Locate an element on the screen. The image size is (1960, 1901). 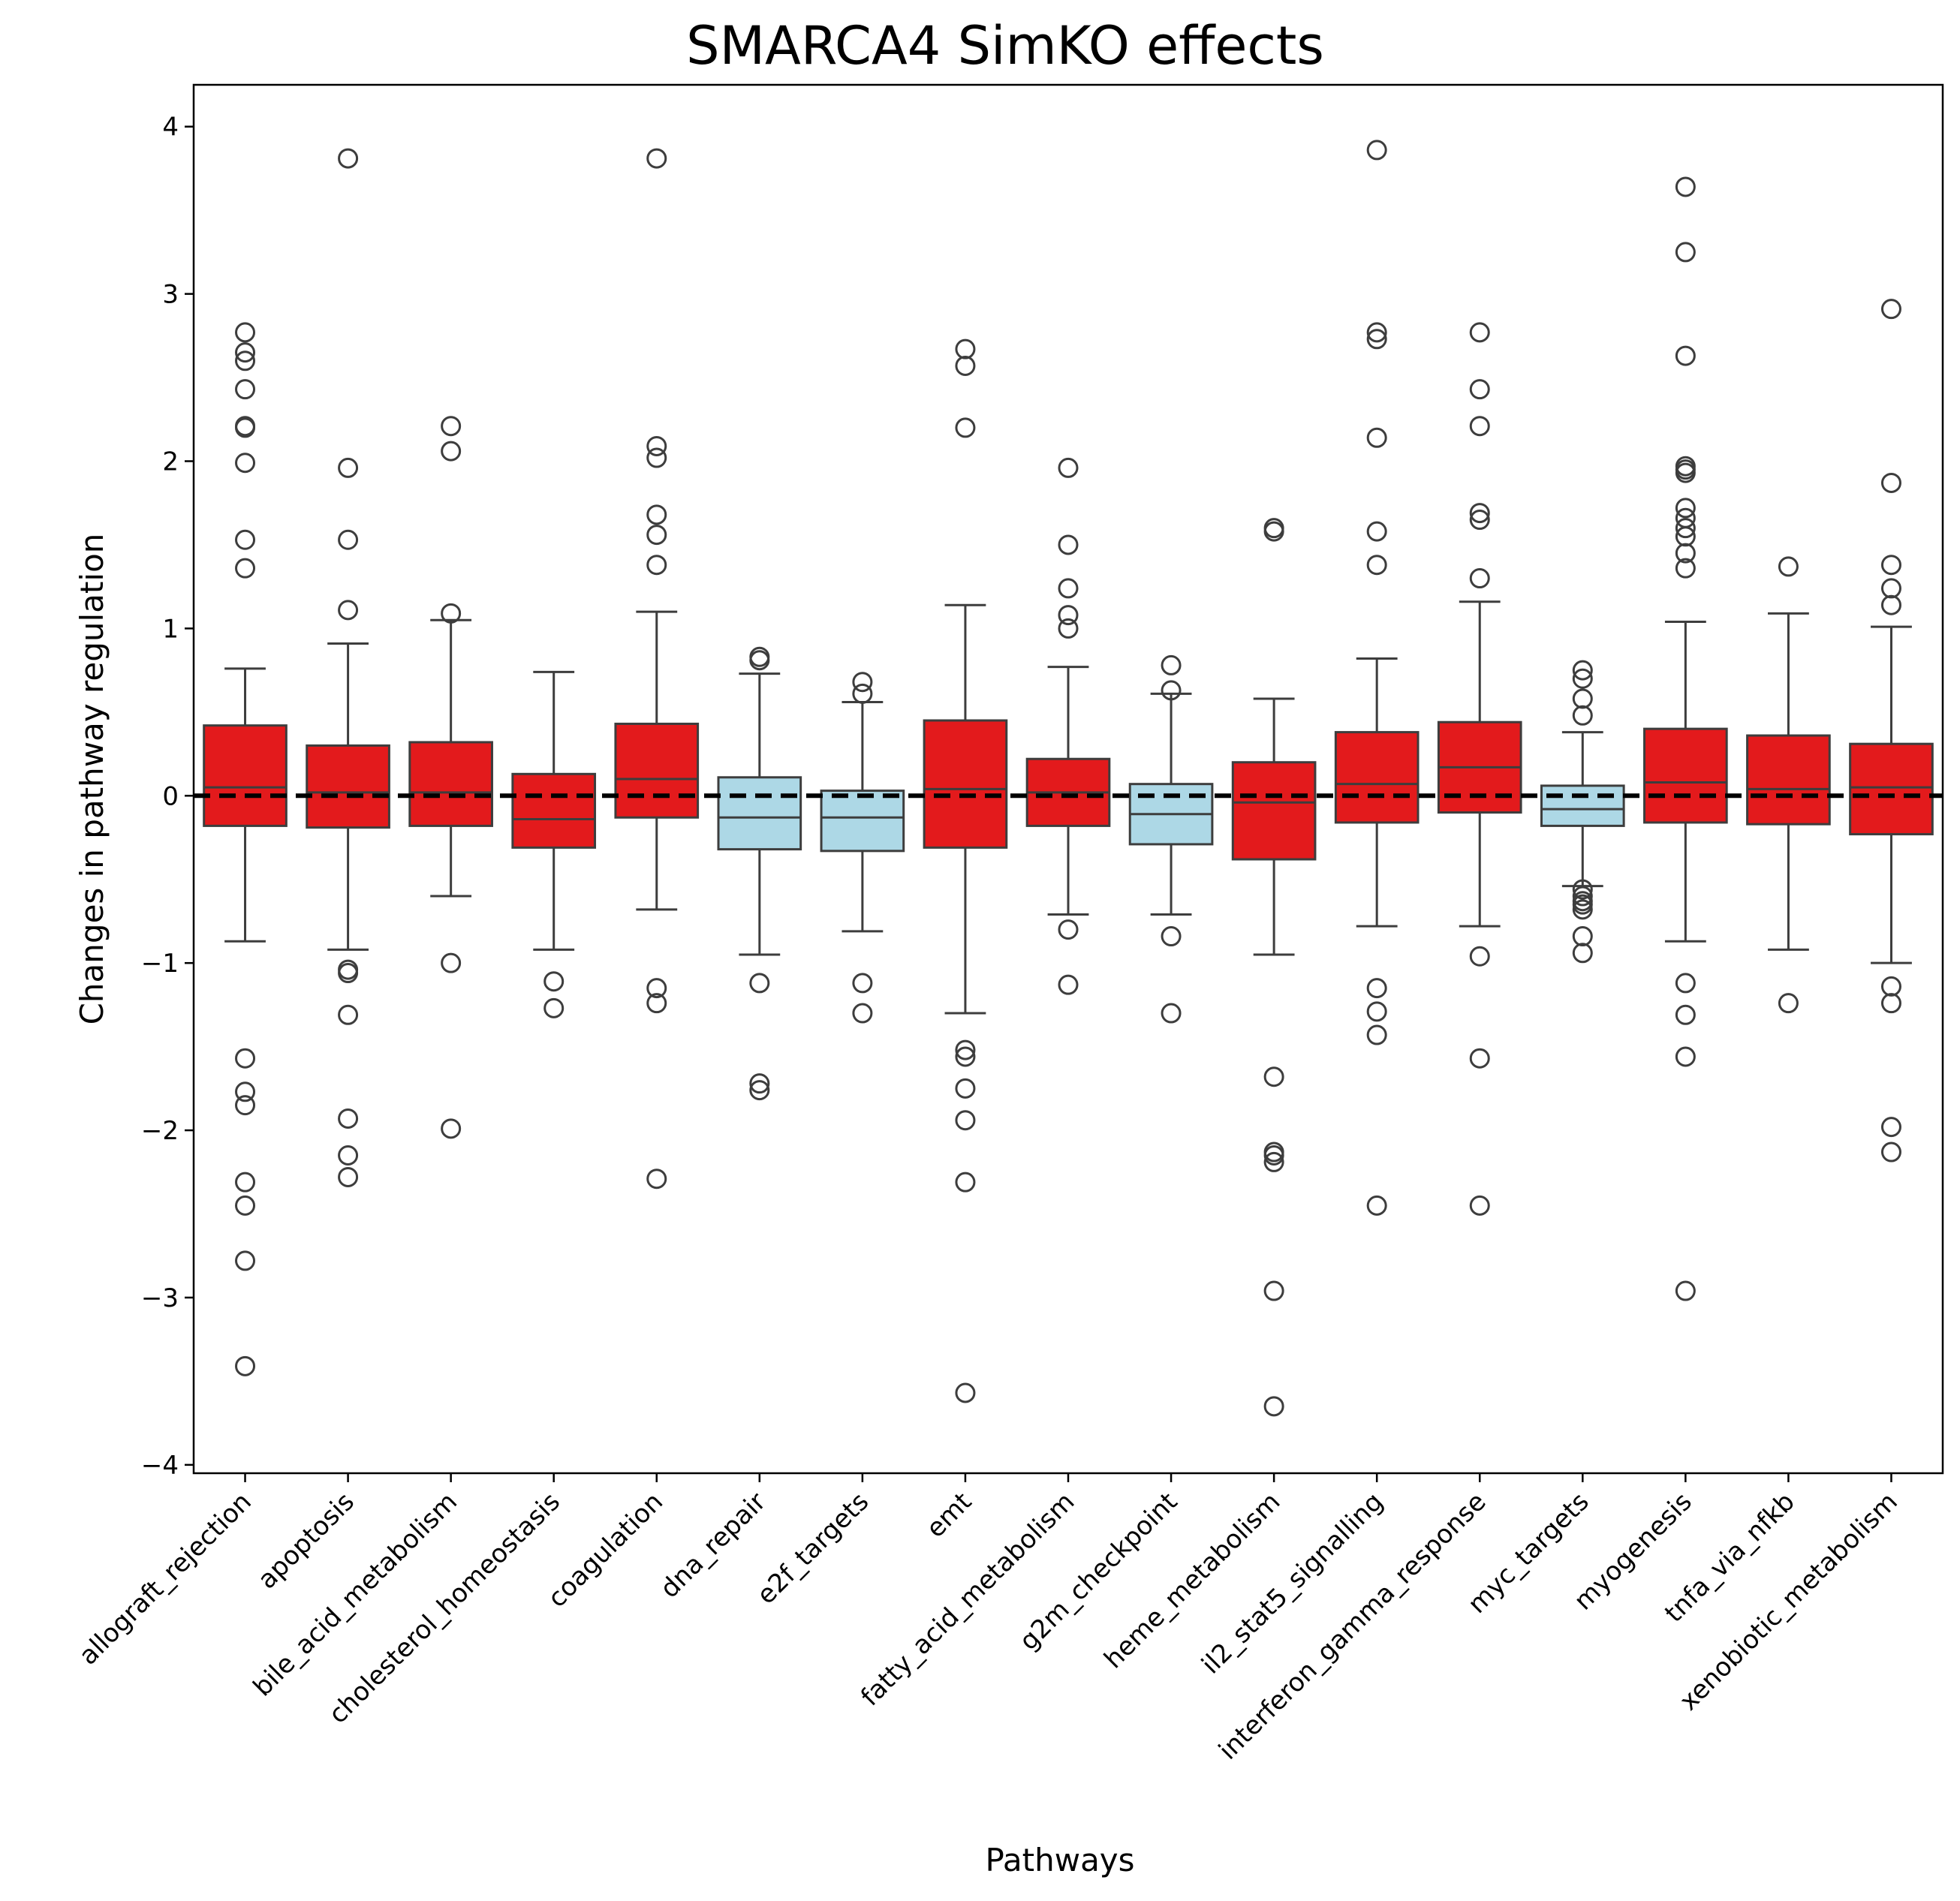
x-axis-label: Pathways is located at coordinates (1059, 1860).